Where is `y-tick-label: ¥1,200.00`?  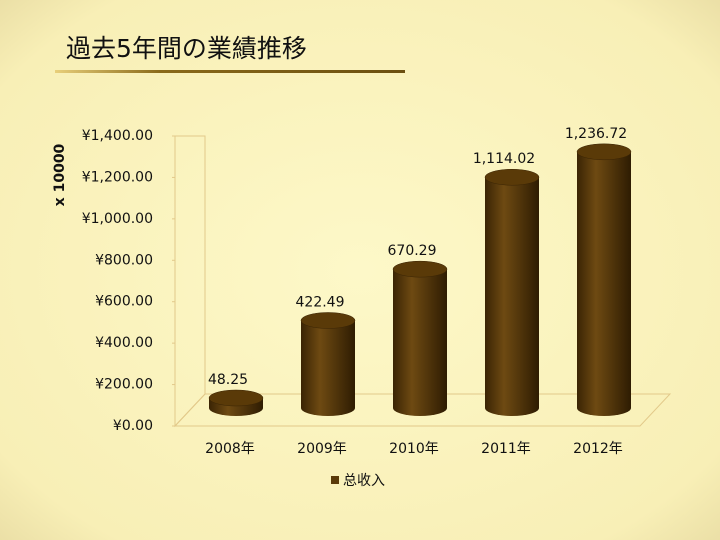
y-tick-label: ¥1,200.00 is located at coordinates (117, 177).